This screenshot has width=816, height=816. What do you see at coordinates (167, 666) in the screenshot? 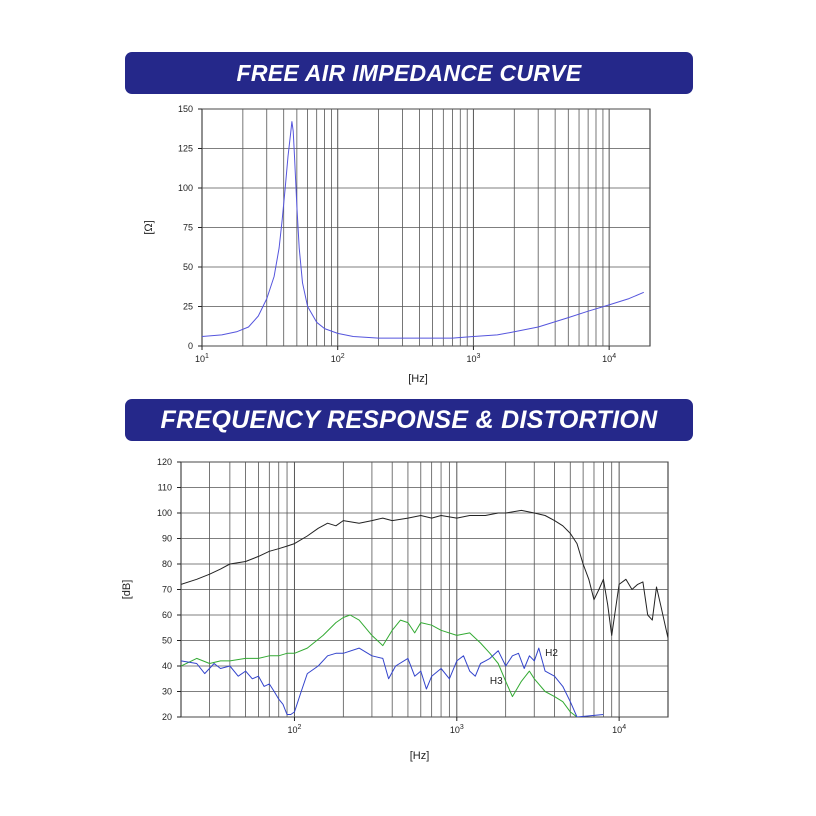
I see `response-y-tick-label: 40` at bounding box center [167, 666].